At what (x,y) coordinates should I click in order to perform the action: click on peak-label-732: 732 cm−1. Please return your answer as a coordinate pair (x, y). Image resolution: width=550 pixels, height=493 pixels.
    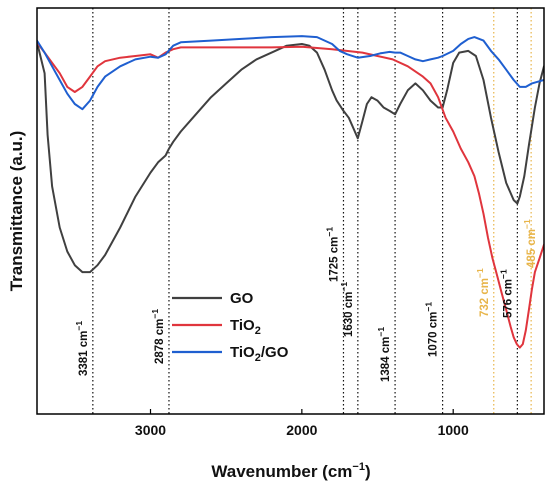
    Looking at the image, I should click on (483, 292).